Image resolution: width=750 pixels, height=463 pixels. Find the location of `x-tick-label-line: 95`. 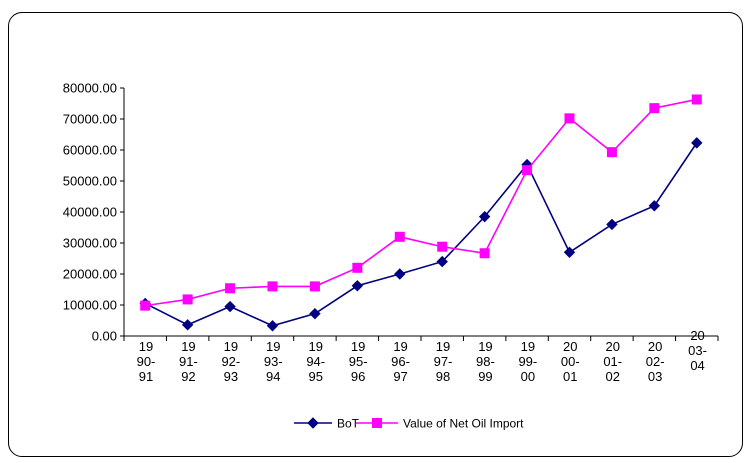

x-tick-label-line: 95 is located at coordinates (315, 376).